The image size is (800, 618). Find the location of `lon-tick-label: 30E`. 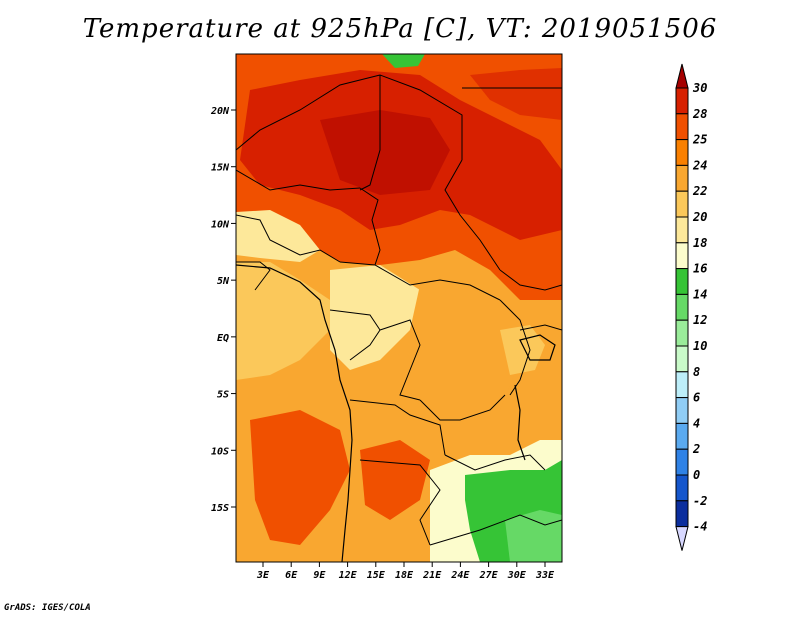

lon-tick-label: 30E is located at coordinates (517, 575).